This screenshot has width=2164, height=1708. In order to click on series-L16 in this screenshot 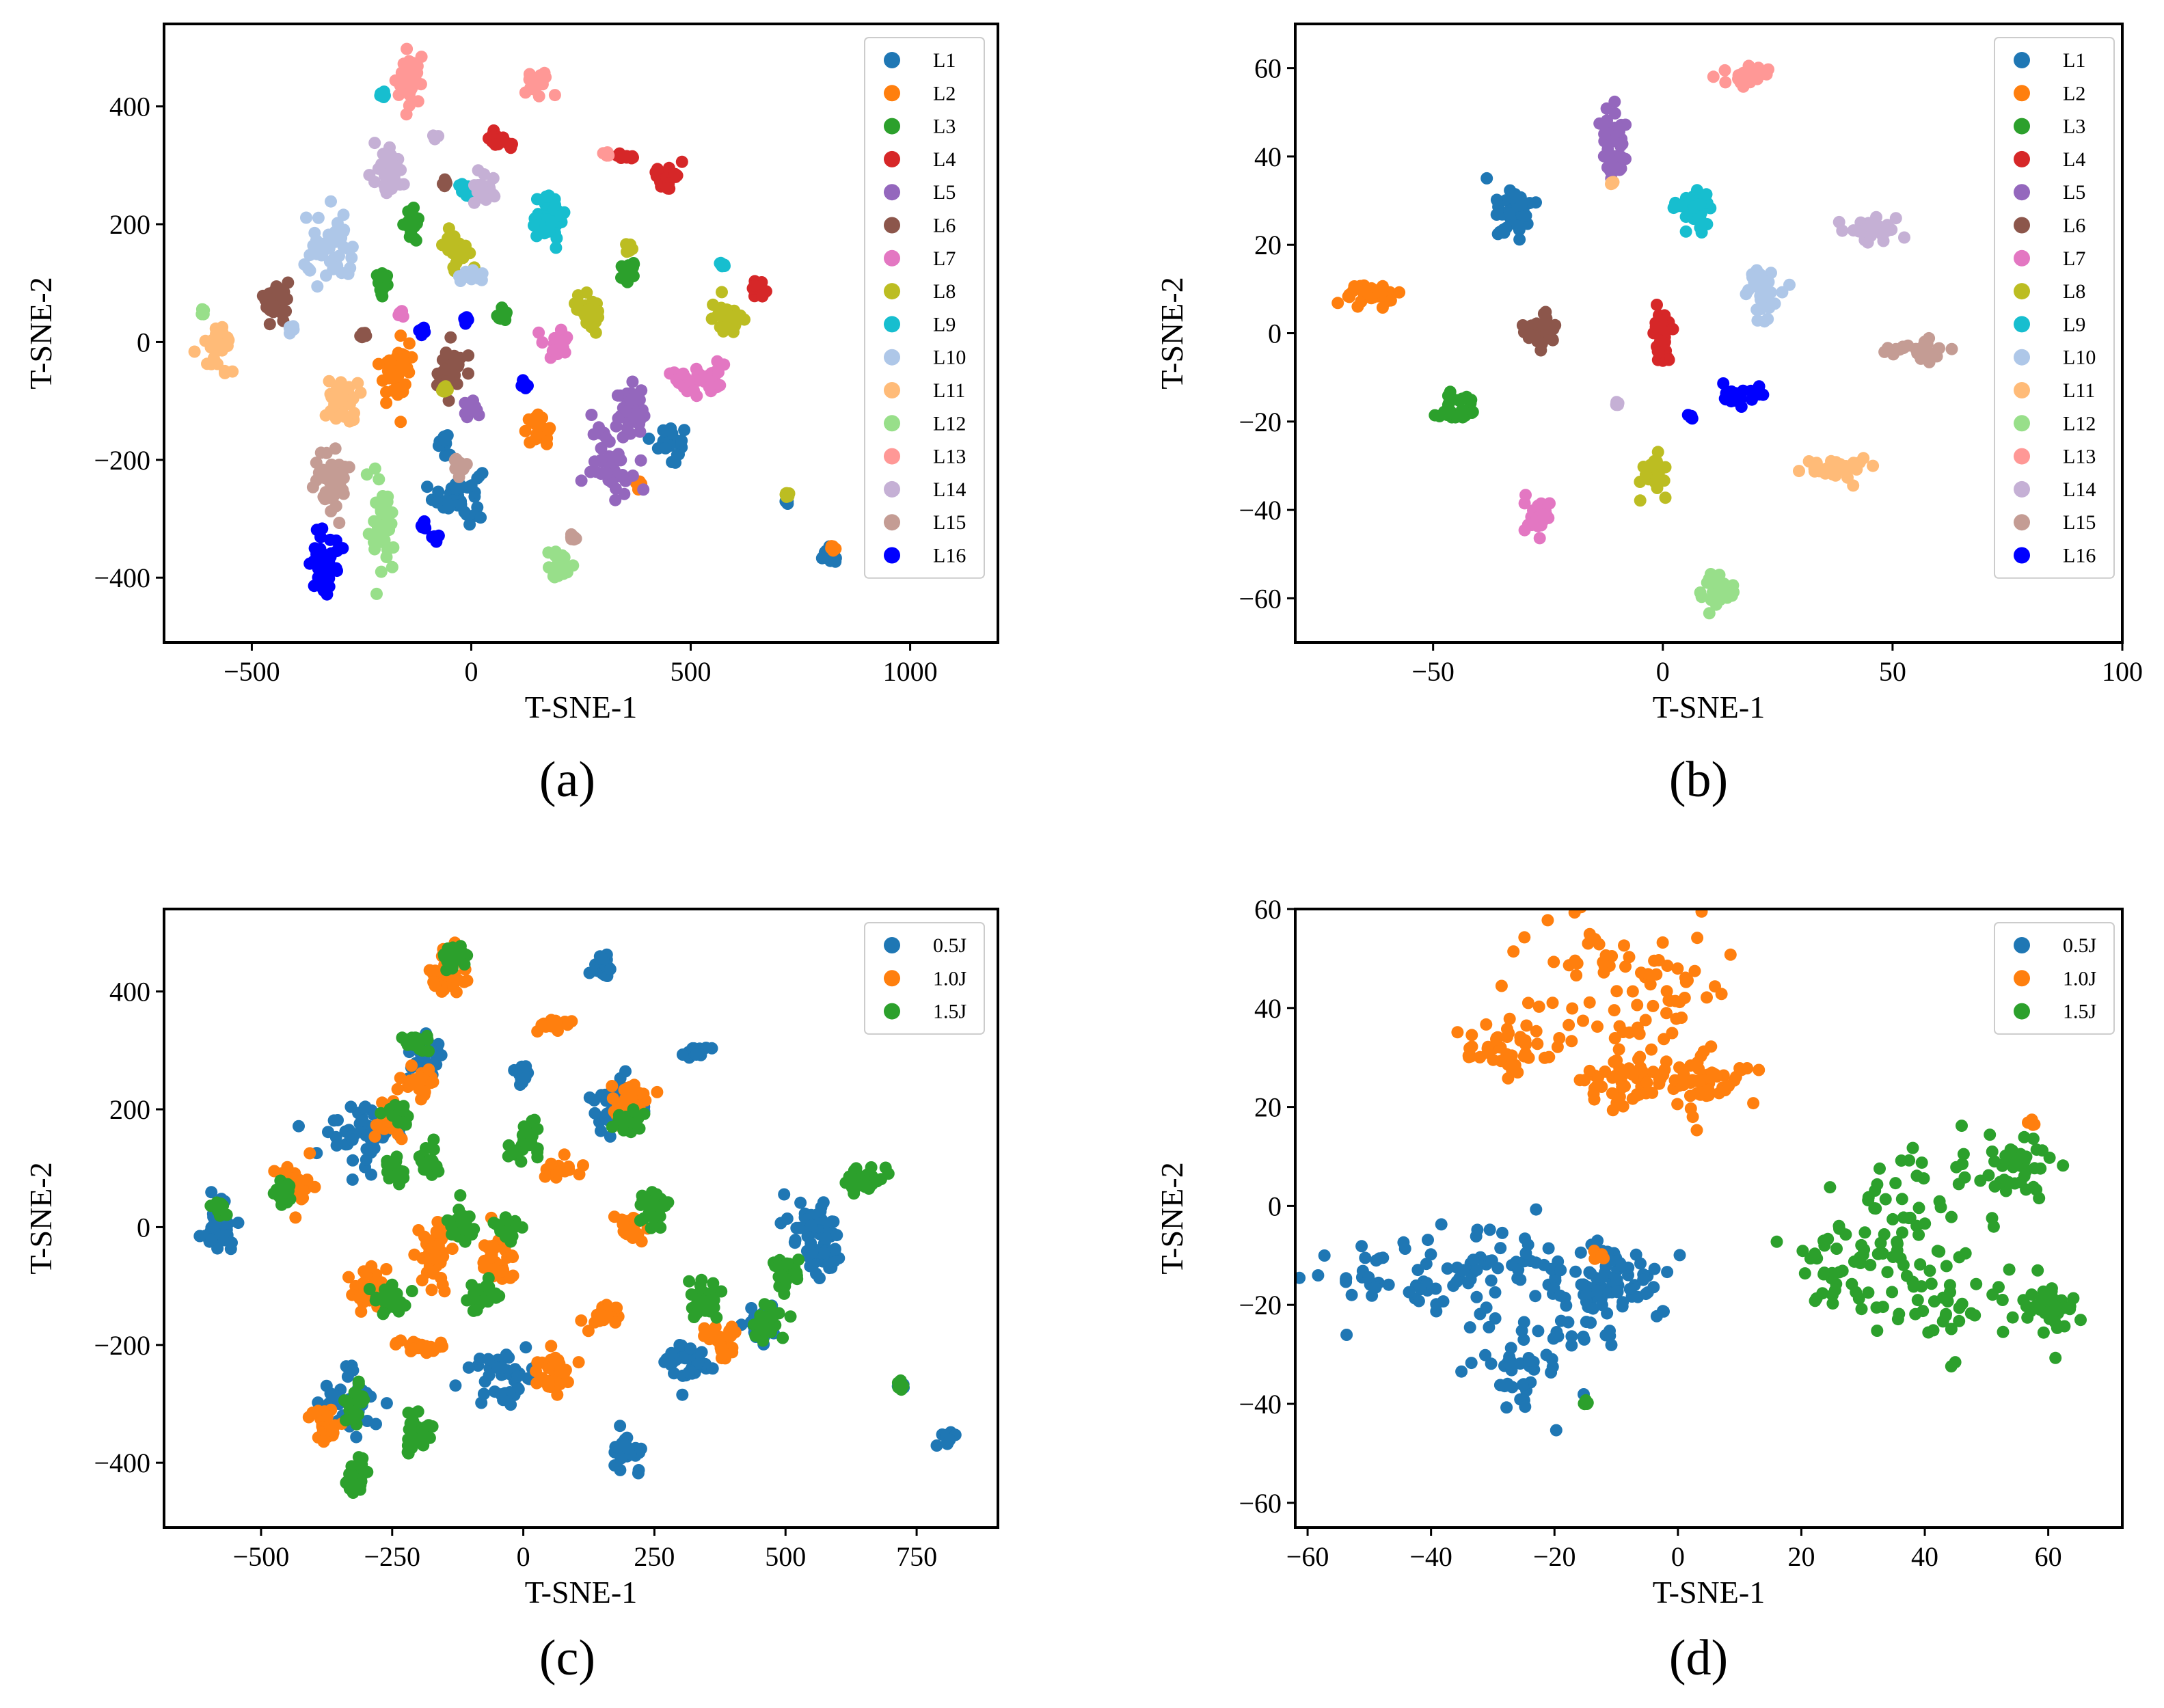, I will do `click(418, 456)`.